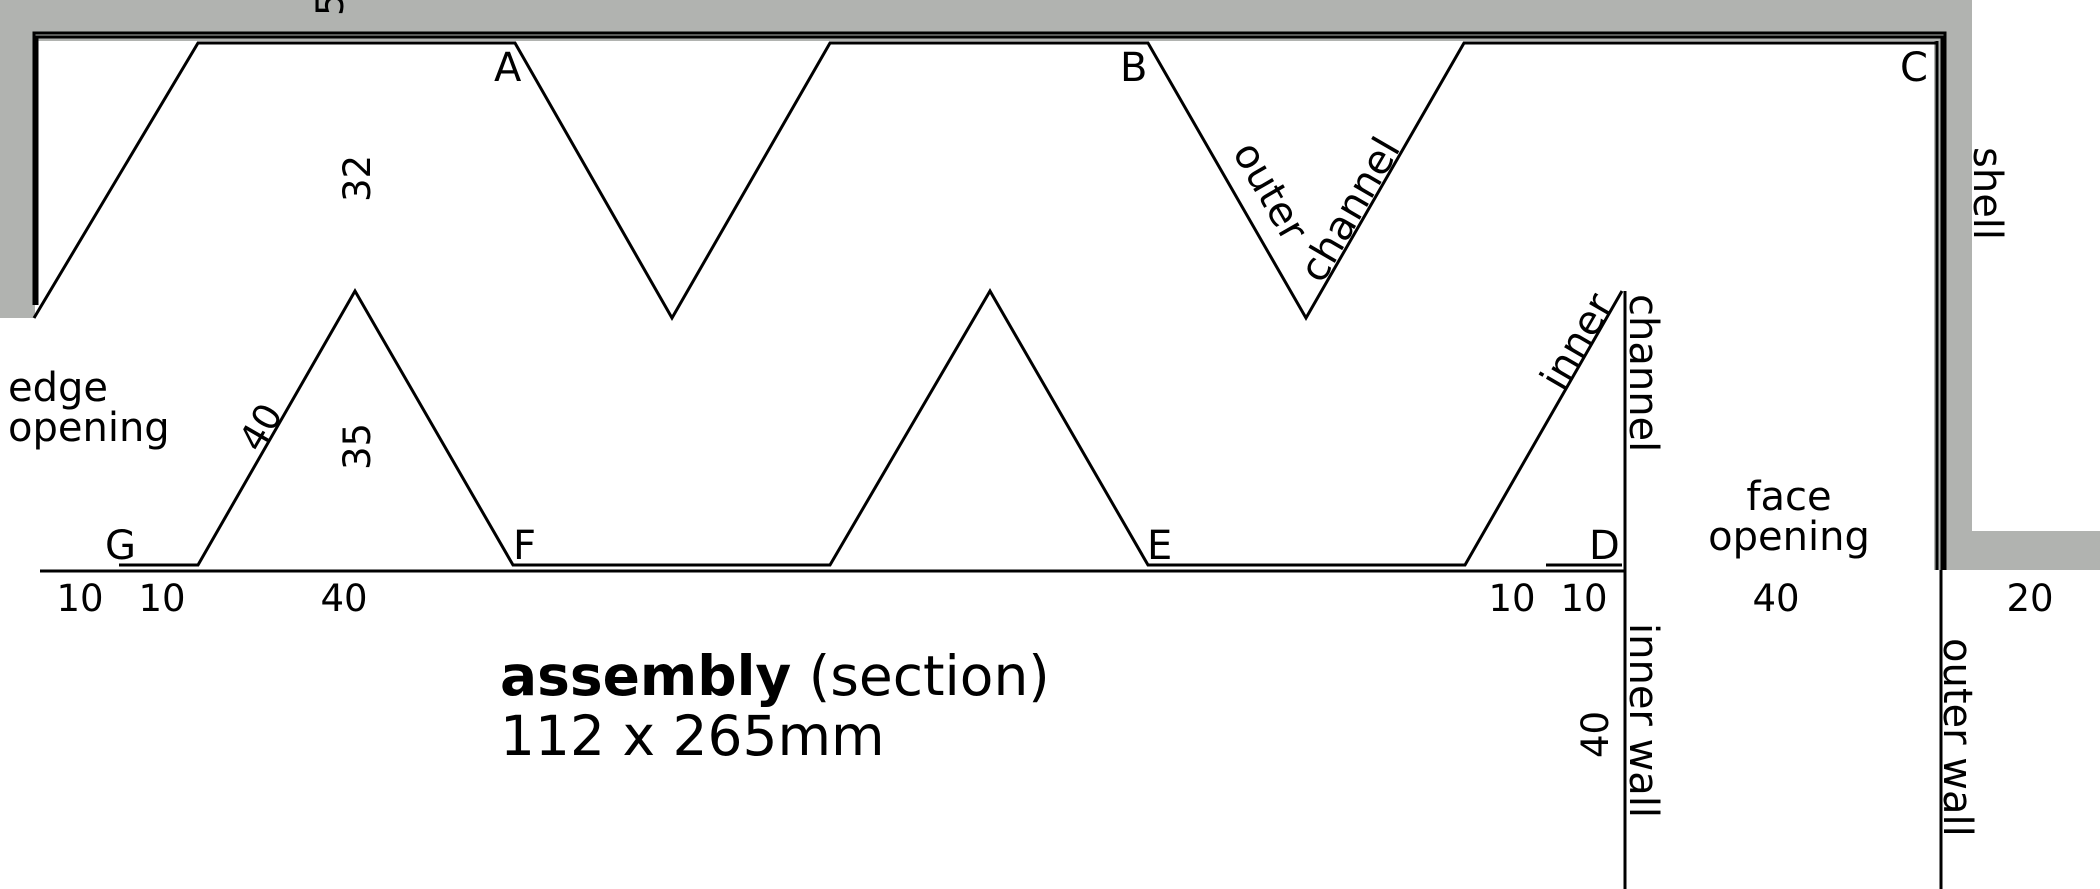 Image resolution: width=2100 pixels, height=889 pixels. I want to click on edge-opening-label-2: opening, so click(89, 428).